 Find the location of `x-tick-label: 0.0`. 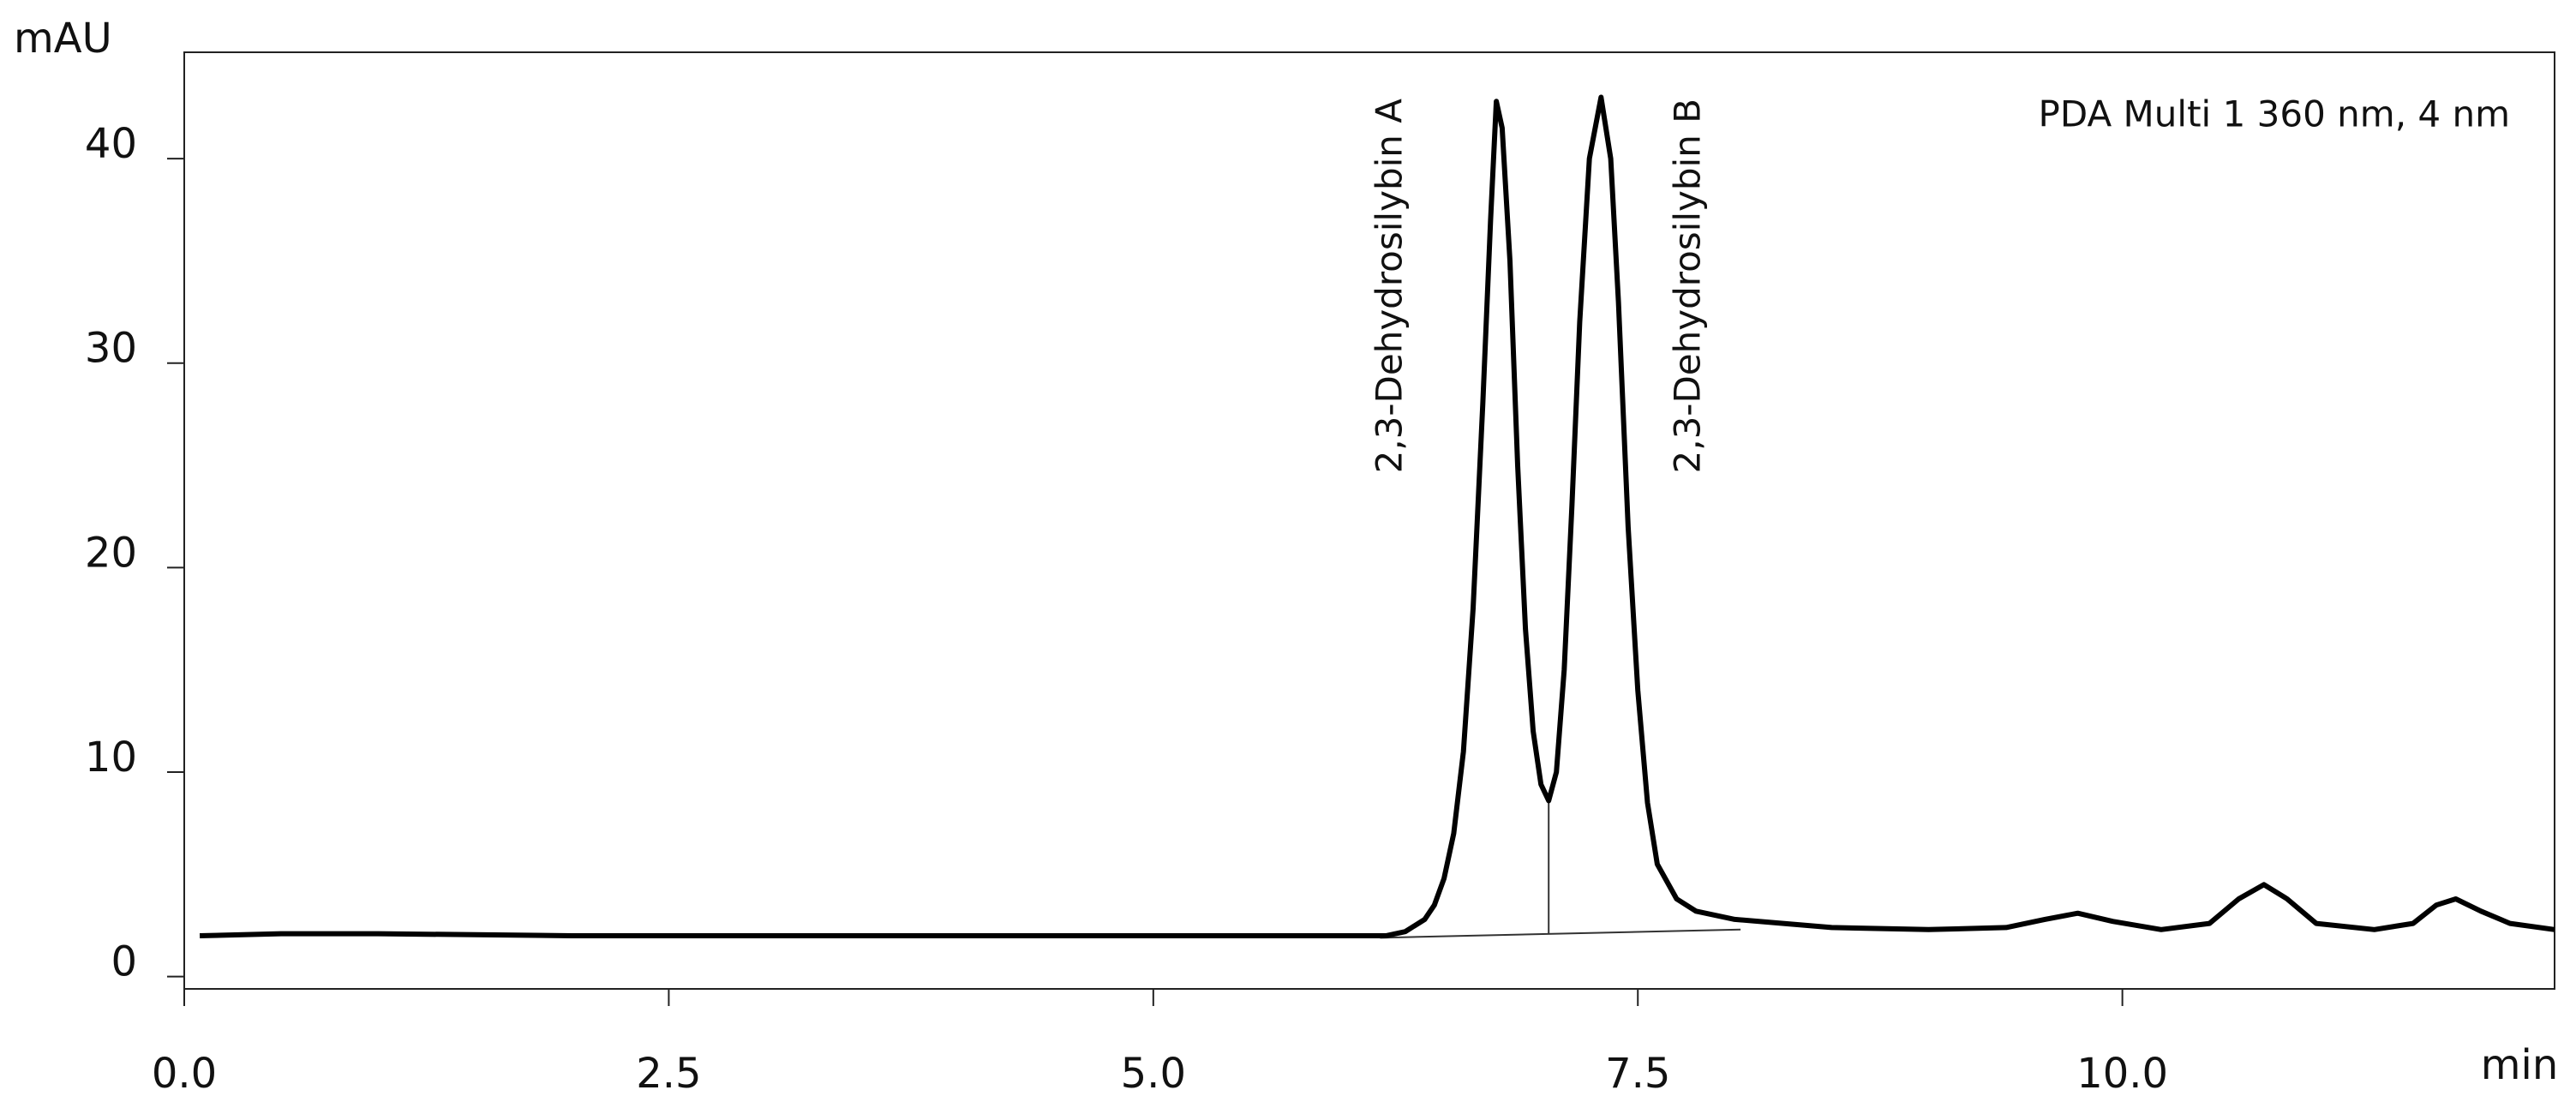

x-tick-label: 0.0 is located at coordinates (184, 1074).